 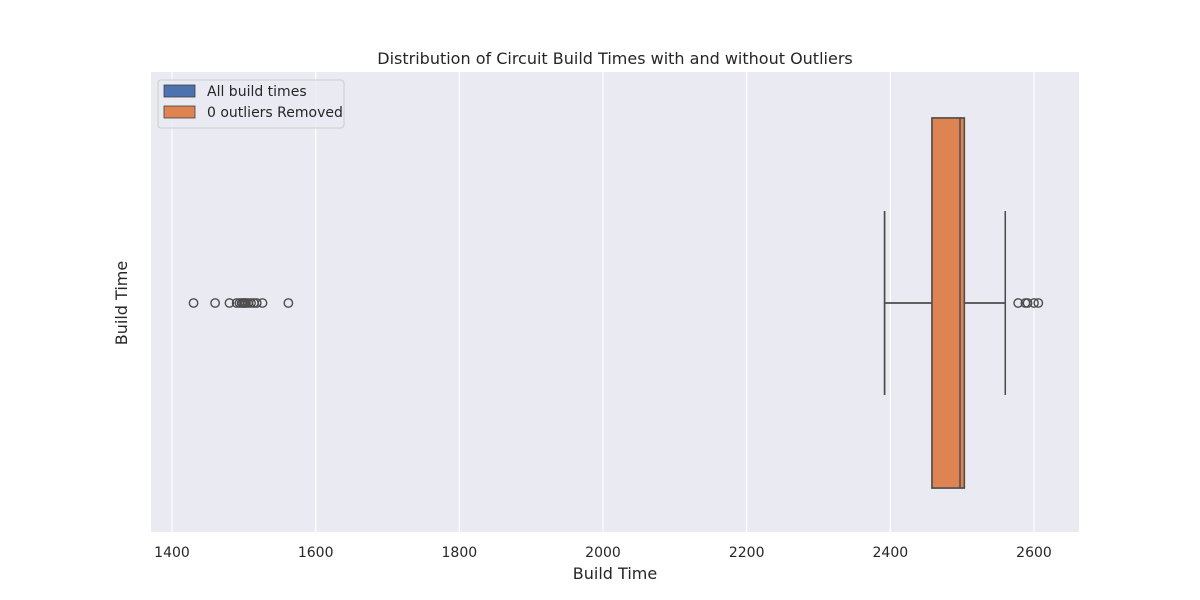 I want to click on x-tick-label-2000: 2000, so click(x=603, y=553).